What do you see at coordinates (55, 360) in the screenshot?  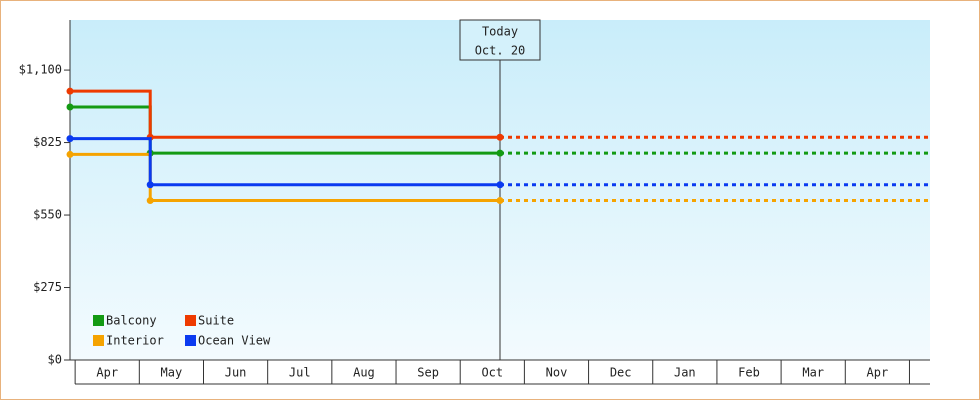 I see `y-tick-label: $0` at bounding box center [55, 360].